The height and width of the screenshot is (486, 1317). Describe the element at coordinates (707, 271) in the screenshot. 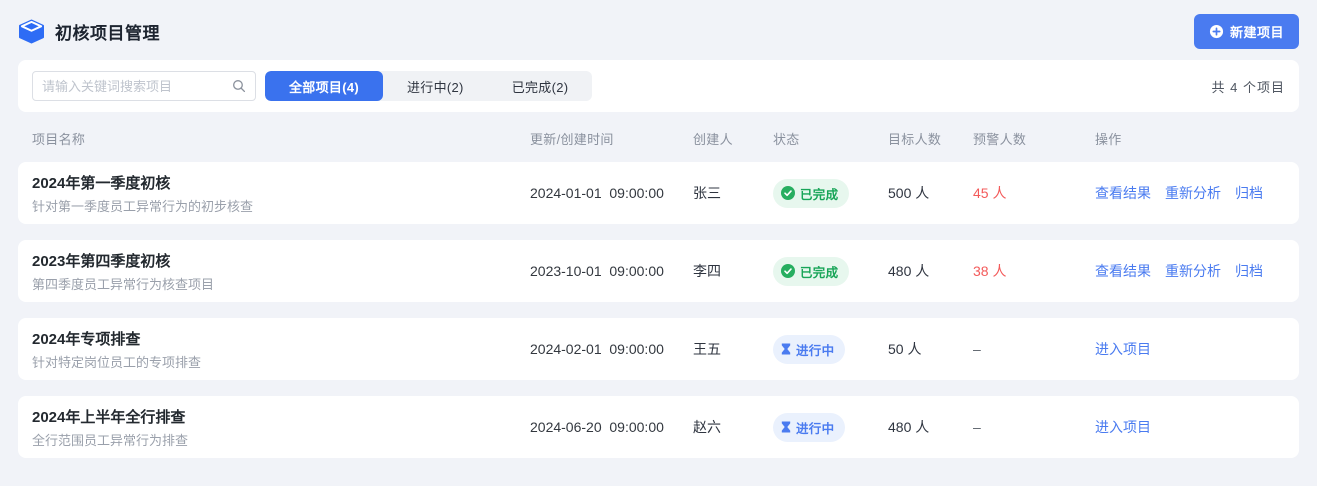

I see `project-creator: 李四` at that location.